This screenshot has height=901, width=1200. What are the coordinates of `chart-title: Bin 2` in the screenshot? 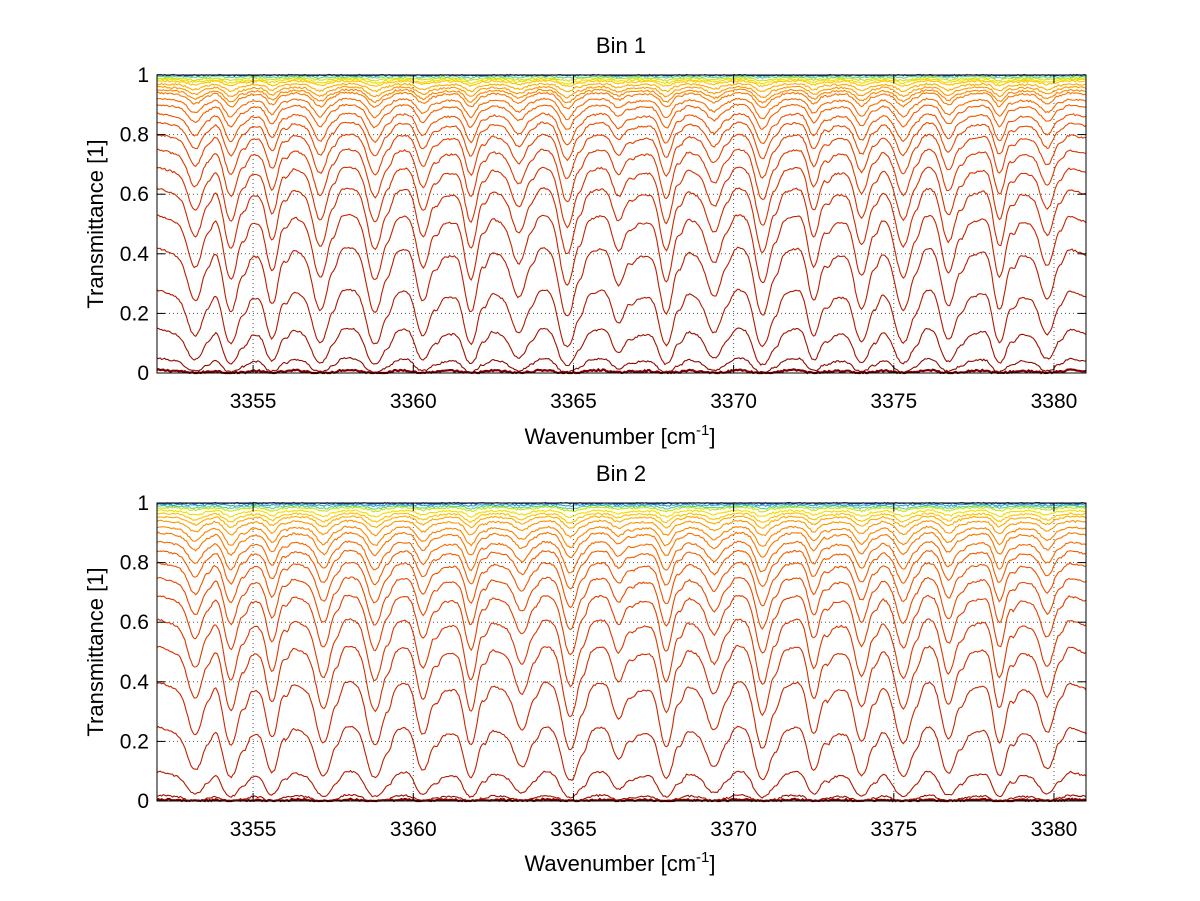 It's located at (621, 473).